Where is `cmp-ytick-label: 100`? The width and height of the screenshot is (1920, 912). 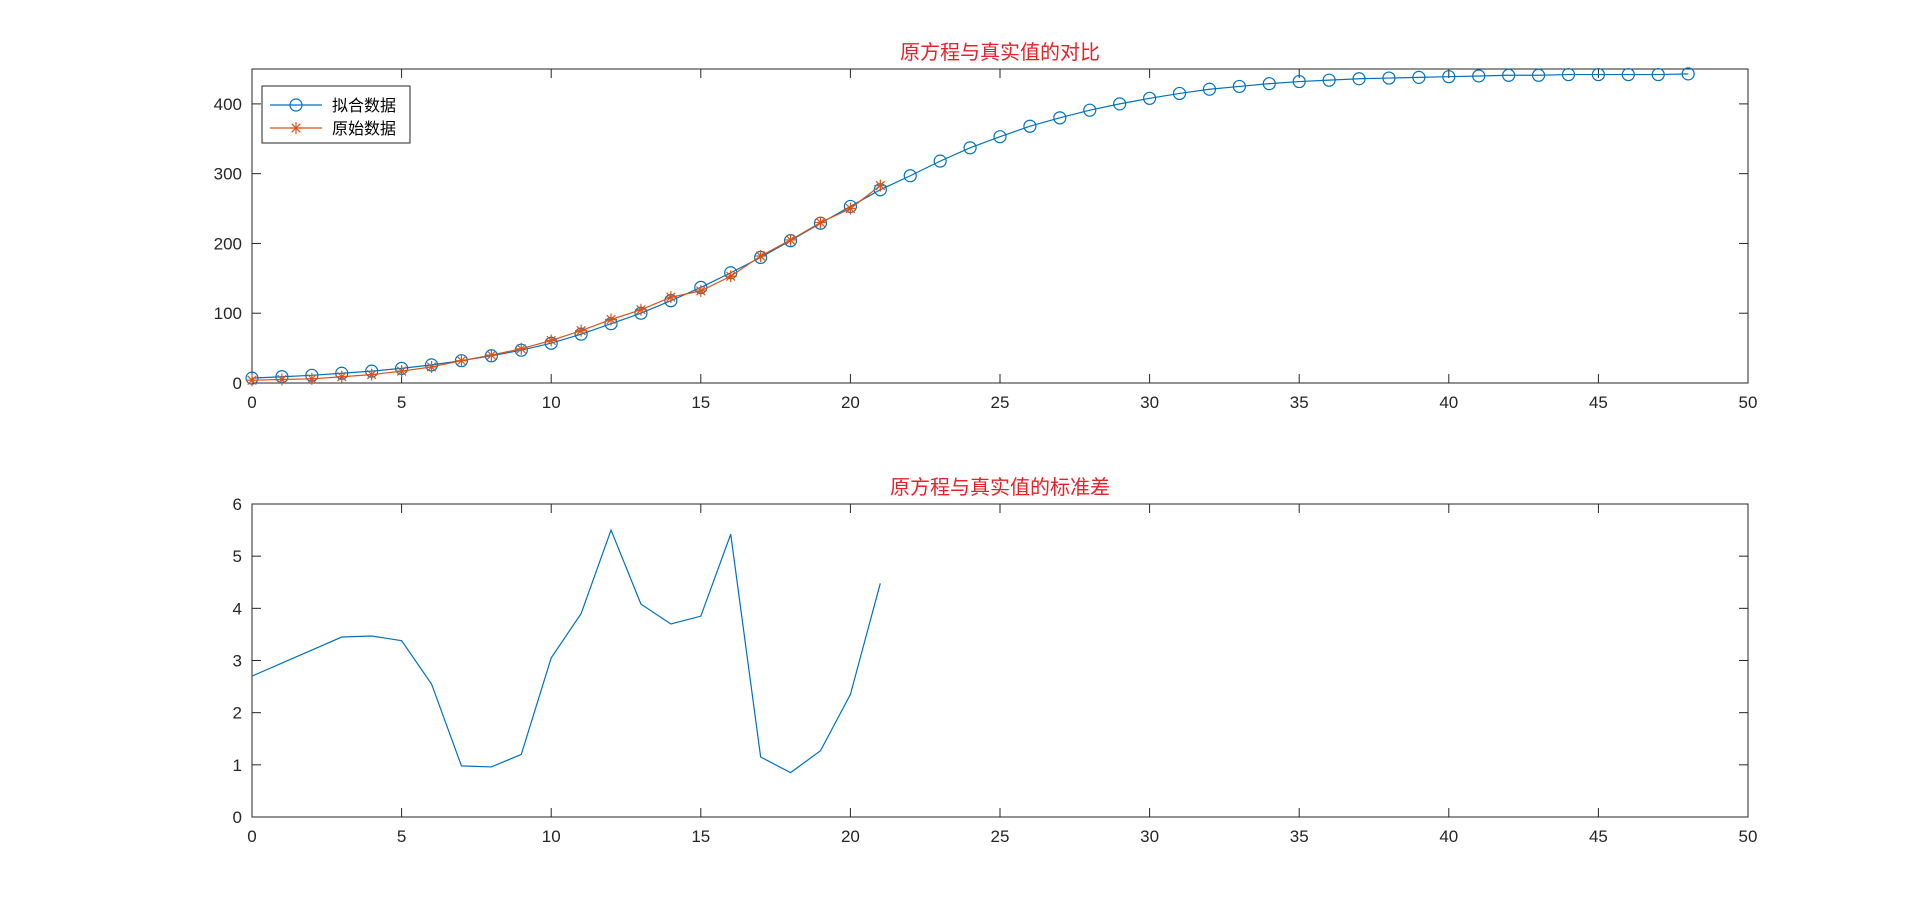 cmp-ytick-label: 100 is located at coordinates (228, 313).